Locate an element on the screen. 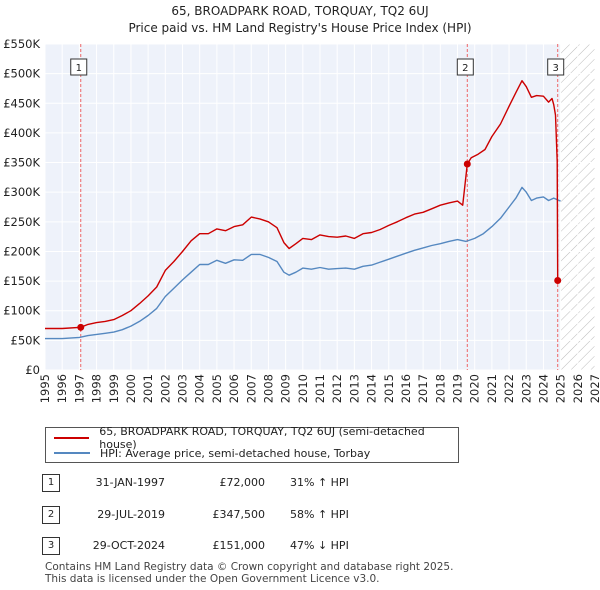 This screenshot has height=590, width=600. y-tick-label: £0 is located at coordinates (32, 370).